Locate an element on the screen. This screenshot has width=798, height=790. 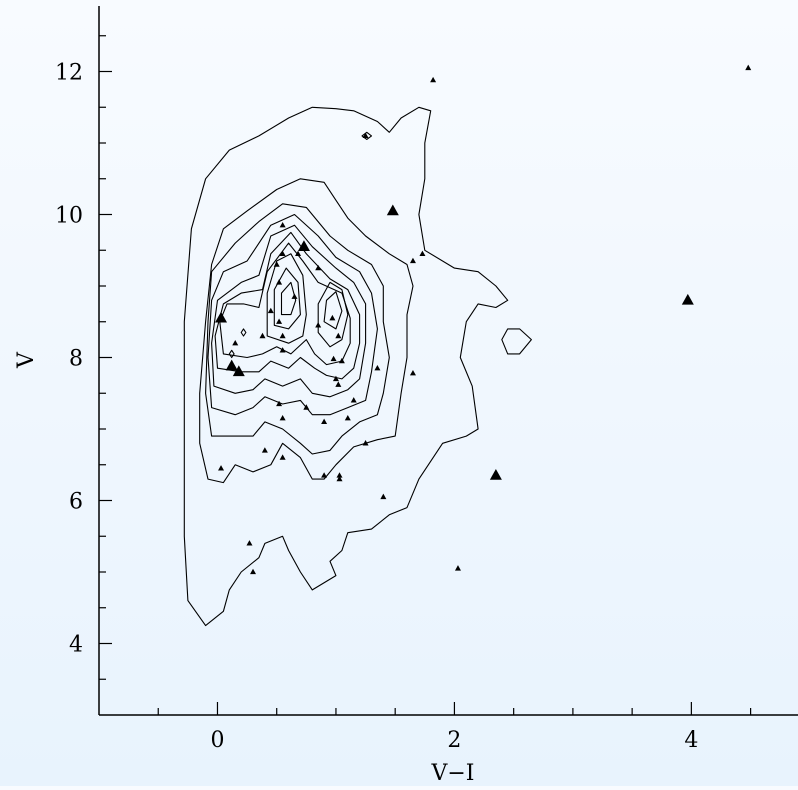
y-tick-label: 8 is located at coordinates (76, 359).